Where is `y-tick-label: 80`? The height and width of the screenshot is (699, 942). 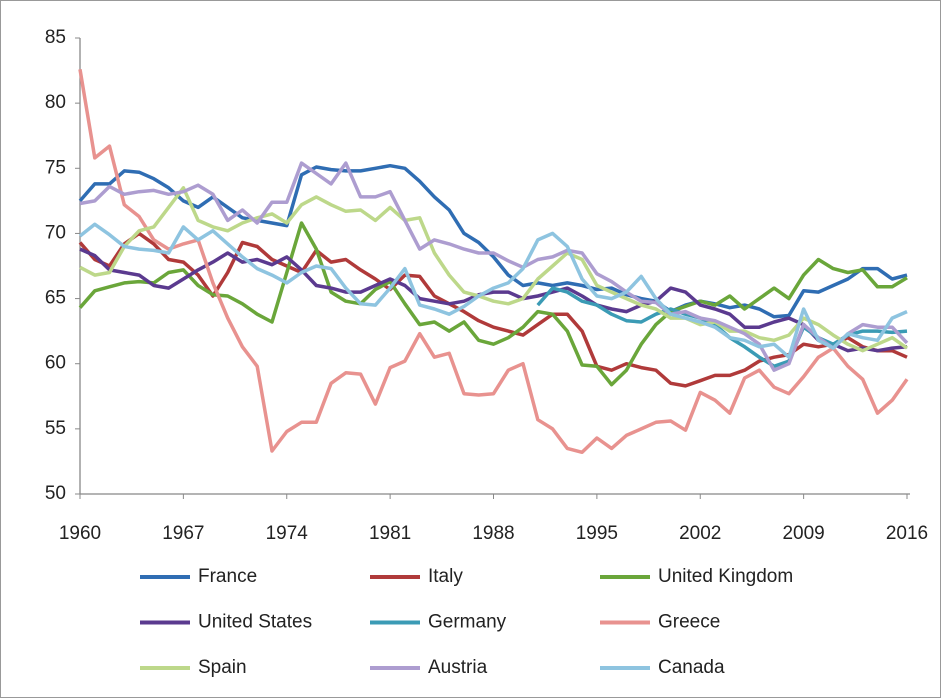
y-tick-label: 80 is located at coordinates (55, 102).